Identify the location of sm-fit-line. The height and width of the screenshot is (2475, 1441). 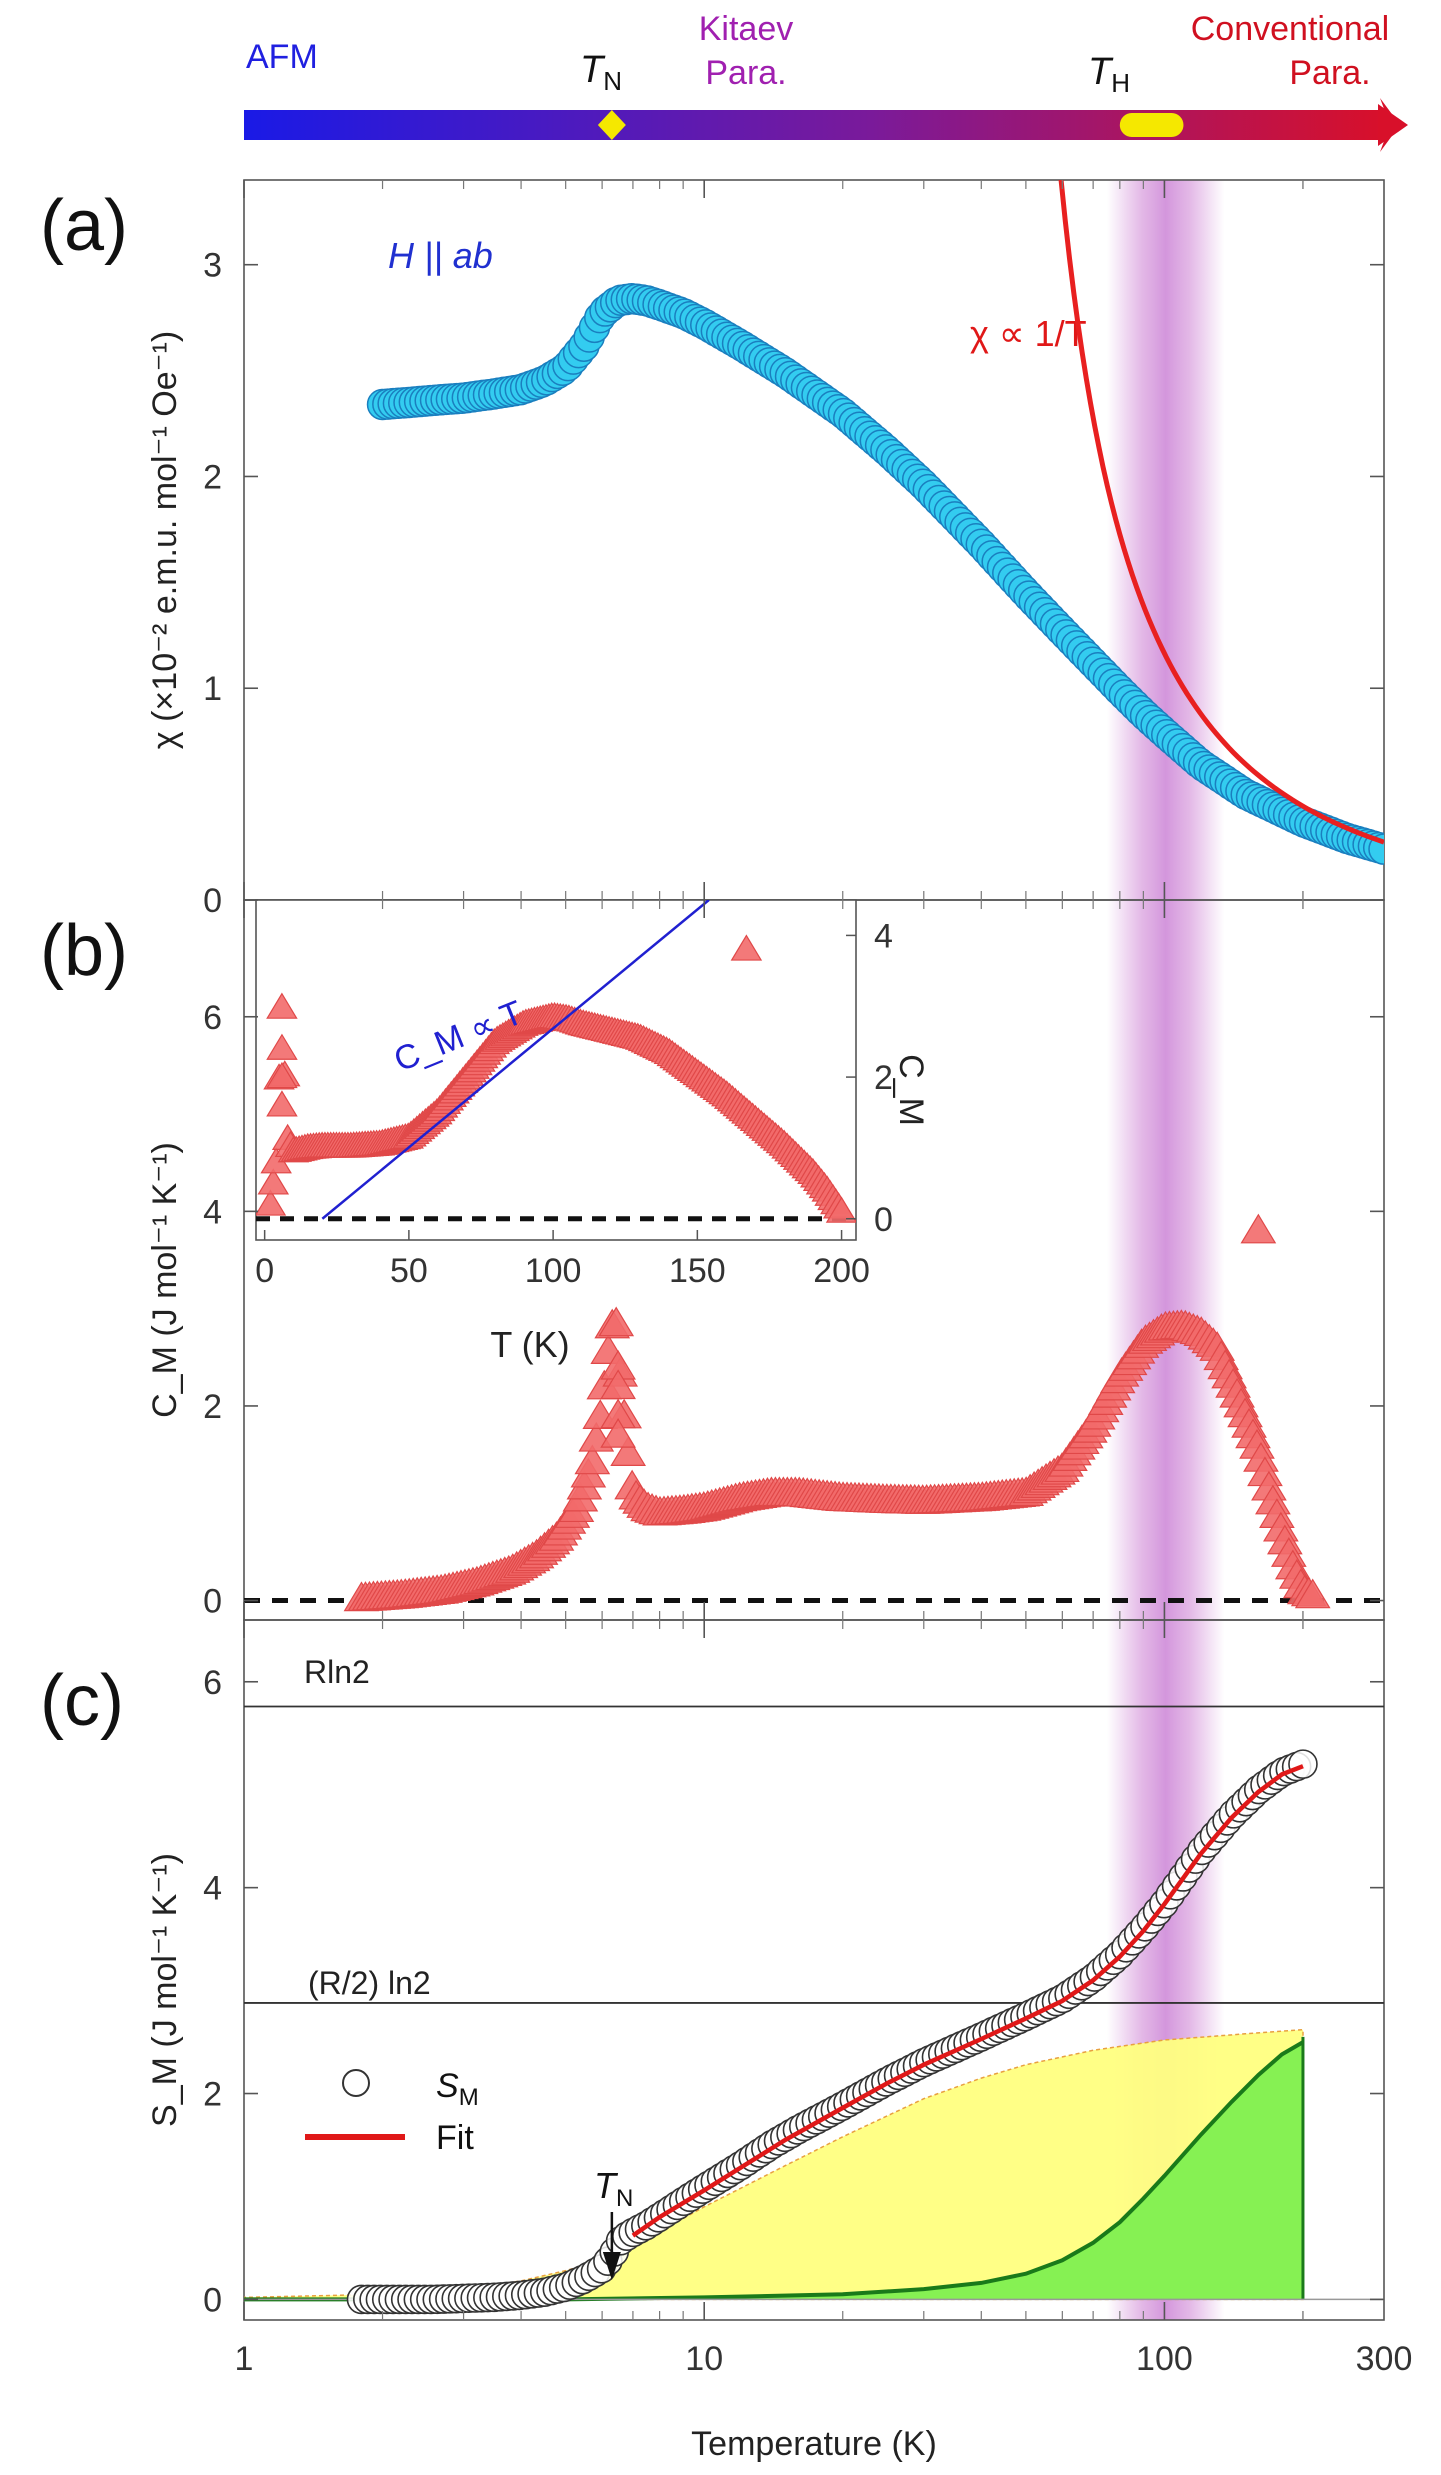
(967, 2001).